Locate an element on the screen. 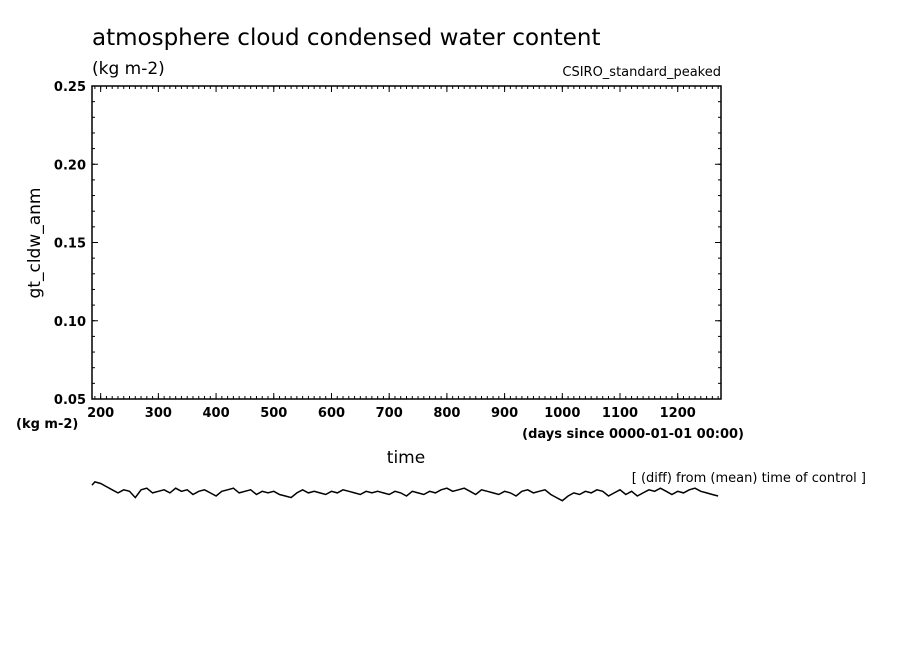 This screenshot has width=904, height=654. y-axis-units: (kg m-2) is located at coordinates (47, 424).